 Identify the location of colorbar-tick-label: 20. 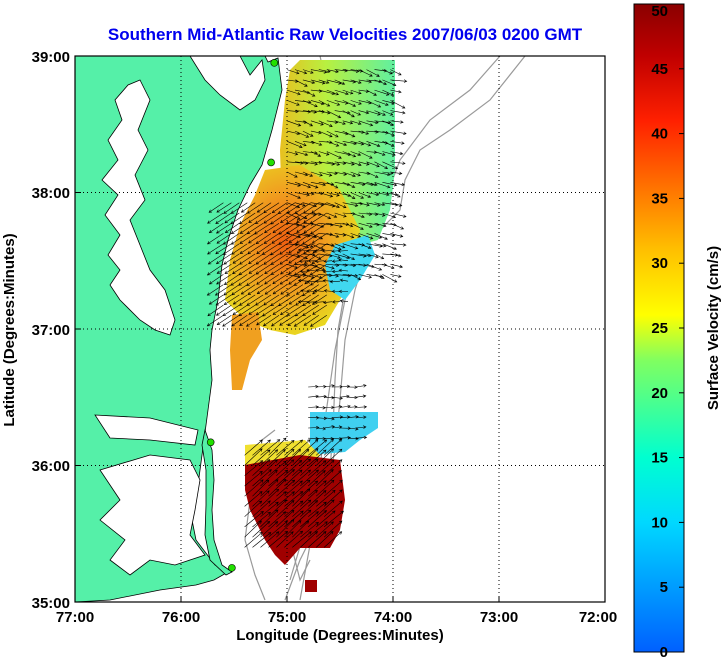
(659, 393).